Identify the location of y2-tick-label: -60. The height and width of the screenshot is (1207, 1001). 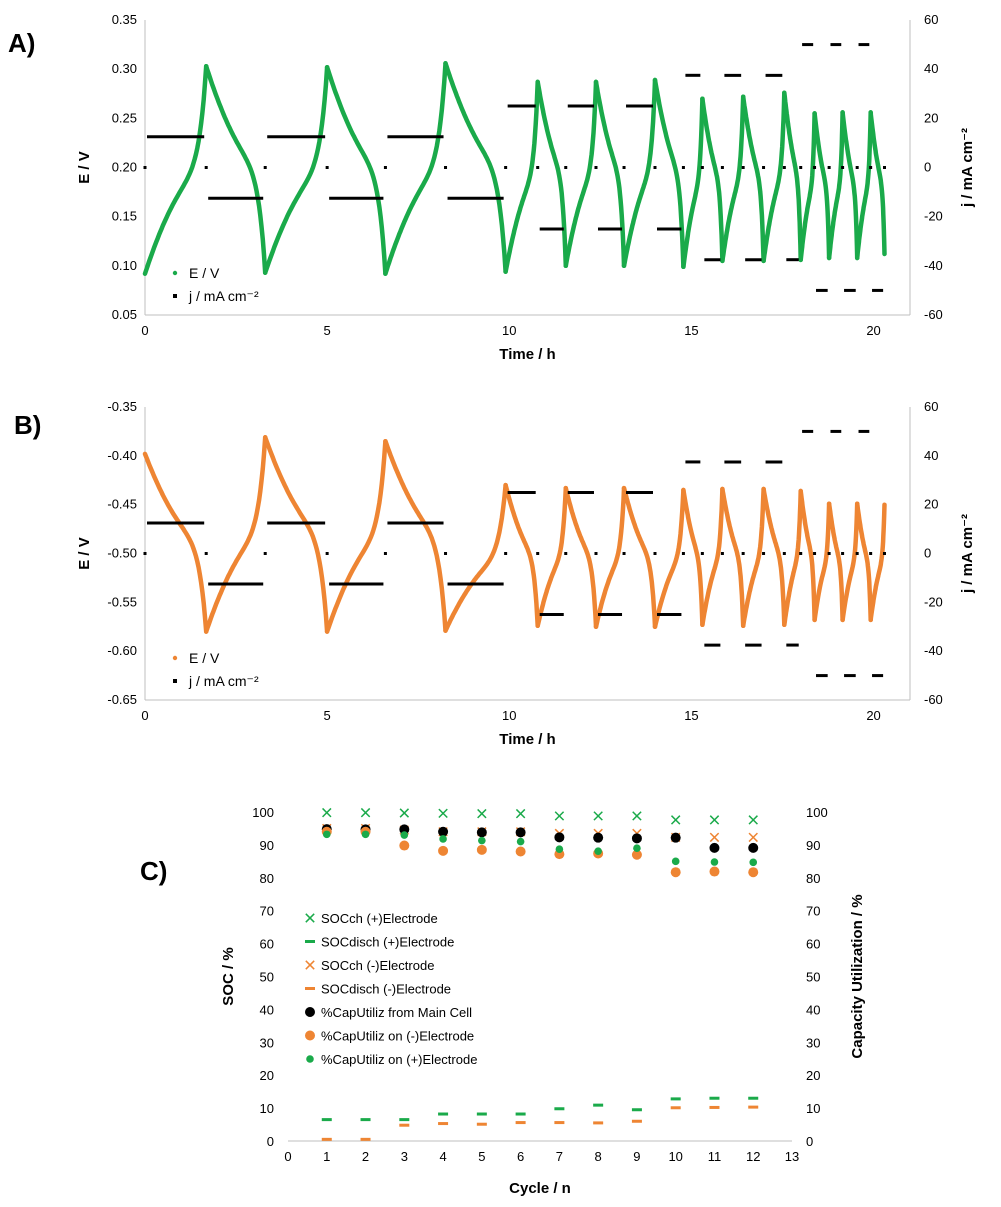
(933, 699).